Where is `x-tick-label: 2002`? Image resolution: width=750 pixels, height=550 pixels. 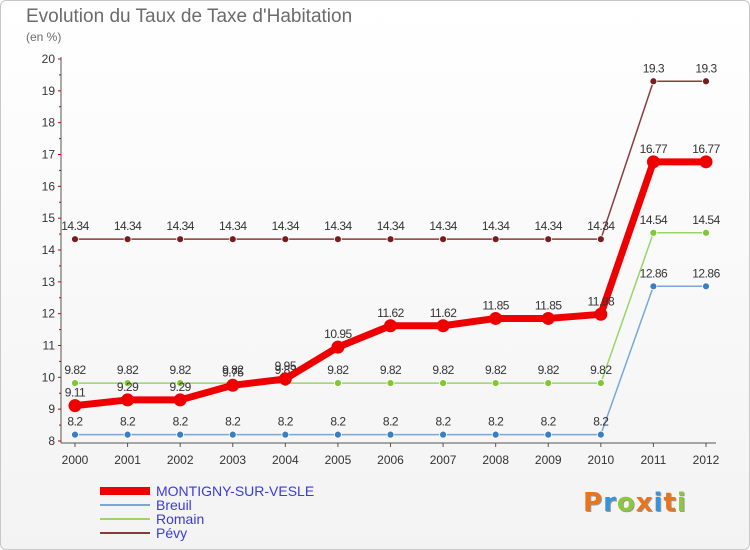 x-tick-label: 2002 is located at coordinates (180, 460).